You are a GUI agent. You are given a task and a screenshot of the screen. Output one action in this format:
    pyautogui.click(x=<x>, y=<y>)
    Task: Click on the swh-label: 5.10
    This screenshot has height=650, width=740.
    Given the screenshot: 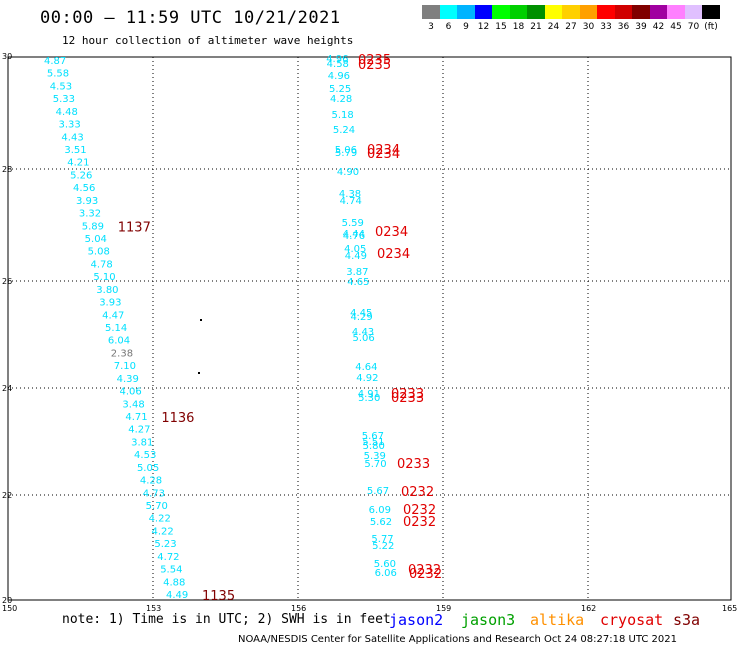 What is the action you would take?
    pyautogui.click(x=104, y=277)
    